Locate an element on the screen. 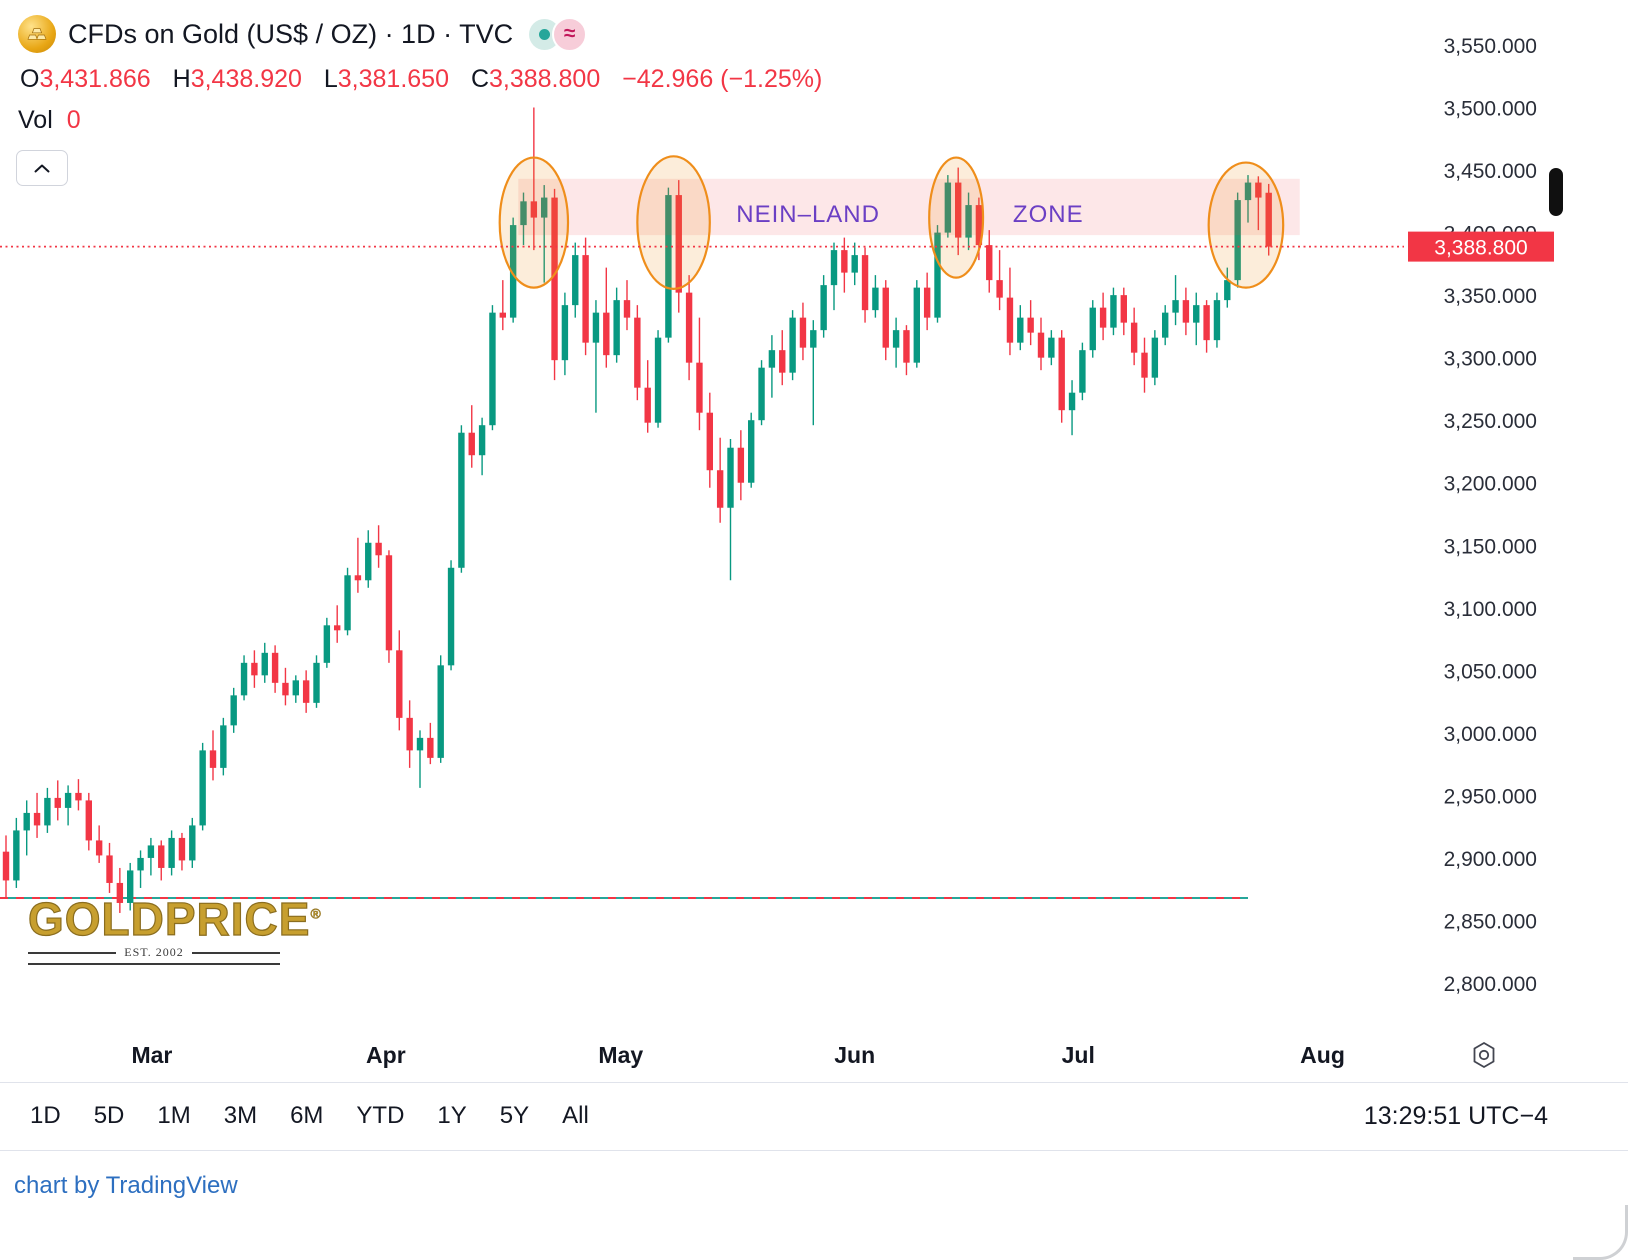 This screenshot has height=1260, width=1628. range-button-6m: 6M is located at coordinates (307, 1115).